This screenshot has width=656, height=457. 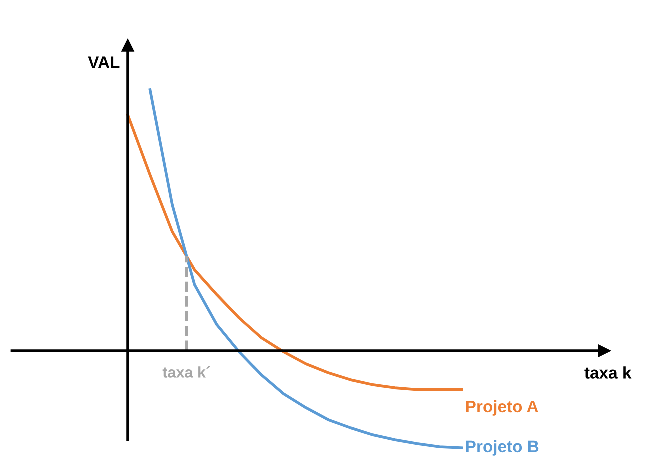 I want to click on y-axis-title: VAL, so click(x=104, y=62).